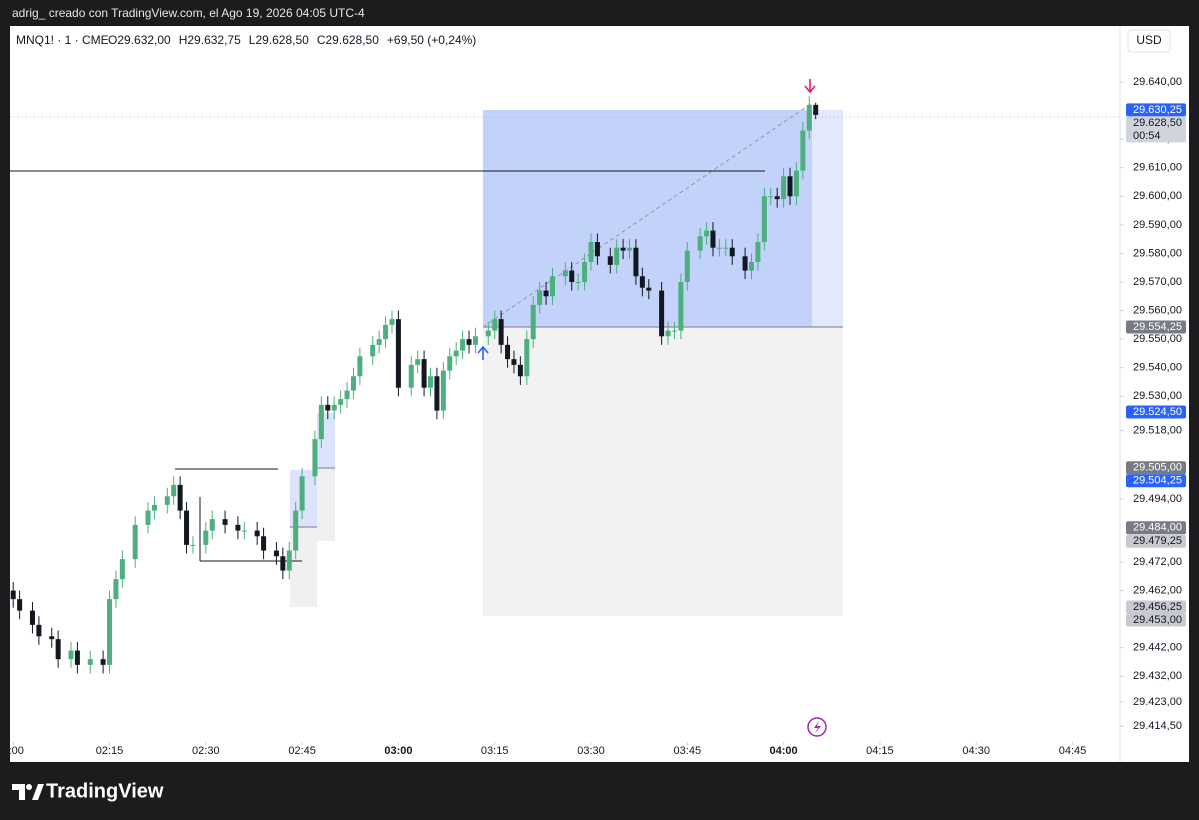 The width and height of the screenshot is (1199, 820). Describe the element at coordinates (28, 792) in the screenshot. I see `brand-logo` at that location.